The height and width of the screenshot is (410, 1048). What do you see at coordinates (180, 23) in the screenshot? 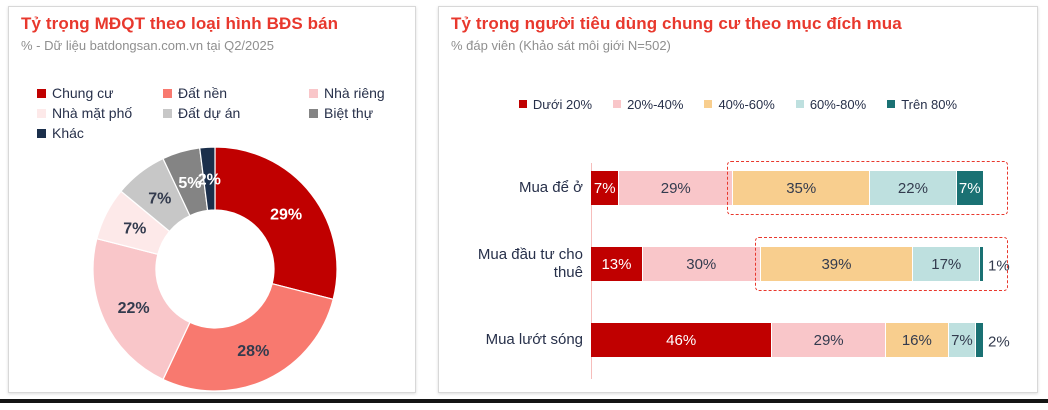
I see `donut-panel-title: Tỷ trọng MĐQT theo loại hình BĐS bán` at bounding box center [180, 23].